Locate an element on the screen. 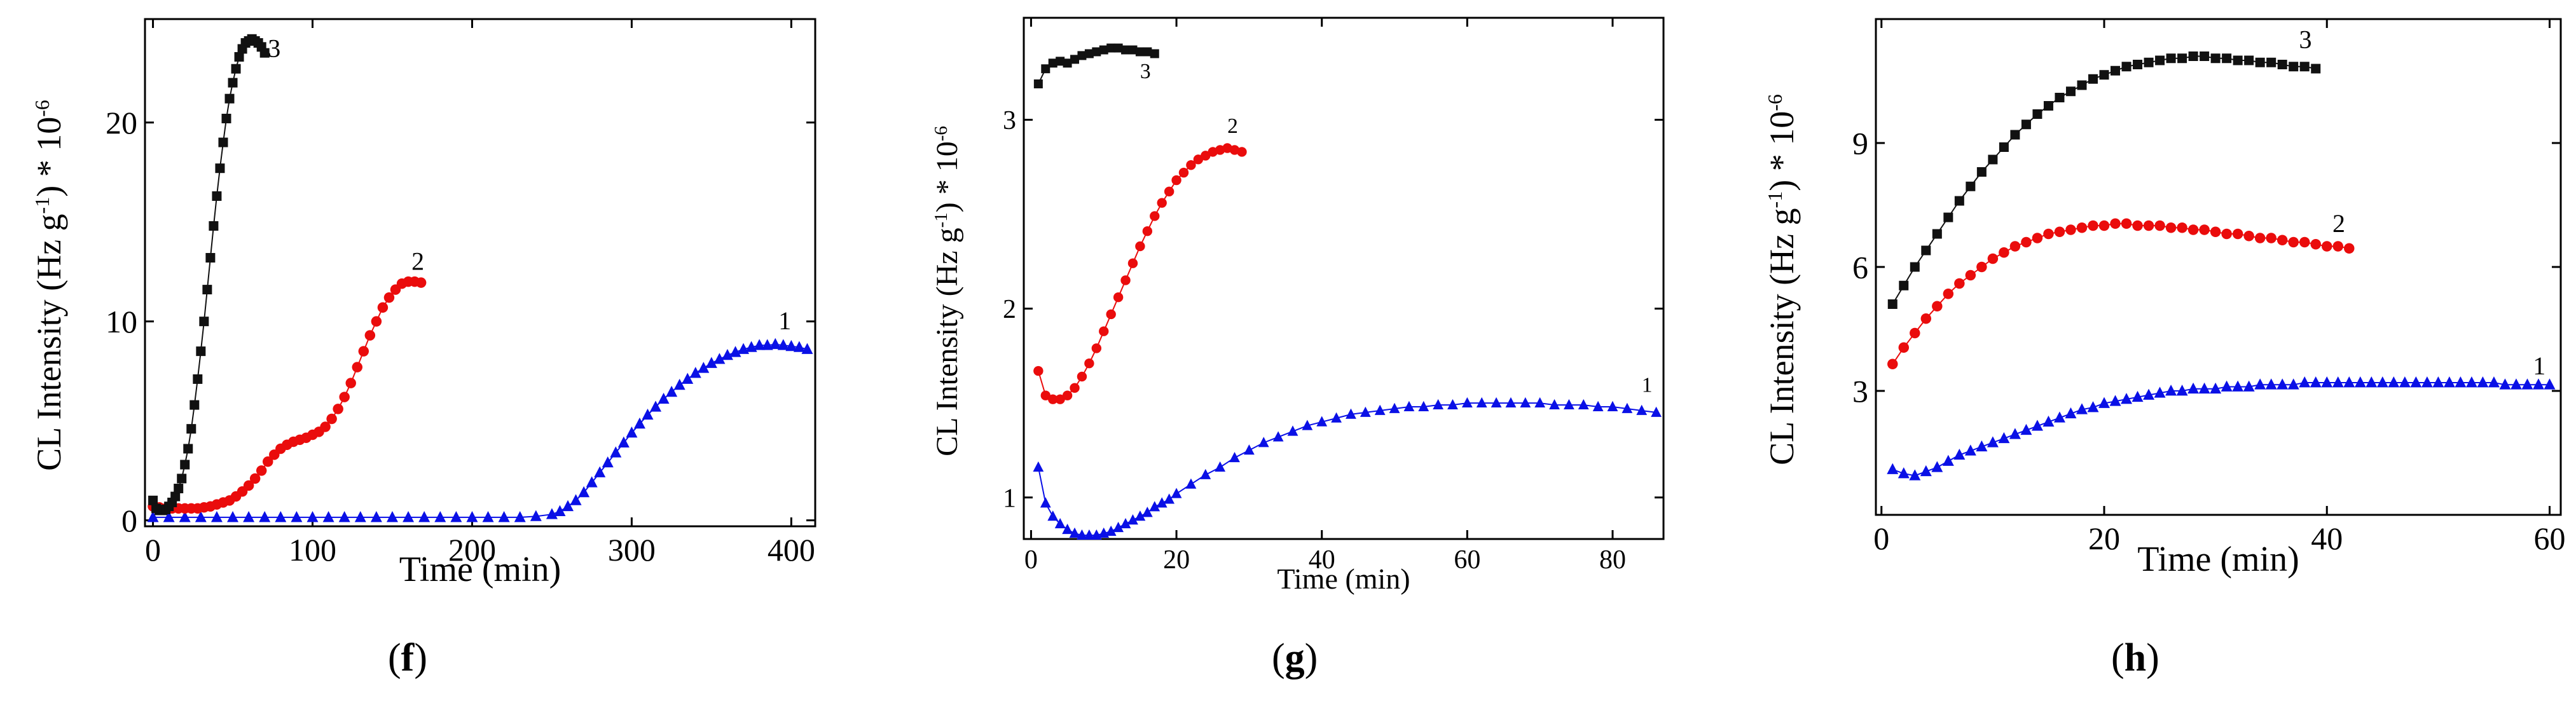  x-tick-label: 0 is located at coordinates (153, 550).